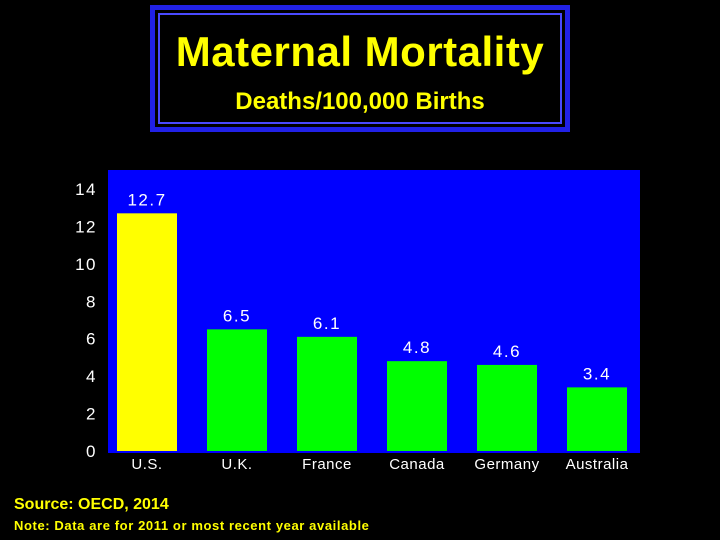 The image size is (720, 540). What do you see at coordinates (597, 419) in the screenshot?
I see `bar-australia` at bounding box center [597, 419].